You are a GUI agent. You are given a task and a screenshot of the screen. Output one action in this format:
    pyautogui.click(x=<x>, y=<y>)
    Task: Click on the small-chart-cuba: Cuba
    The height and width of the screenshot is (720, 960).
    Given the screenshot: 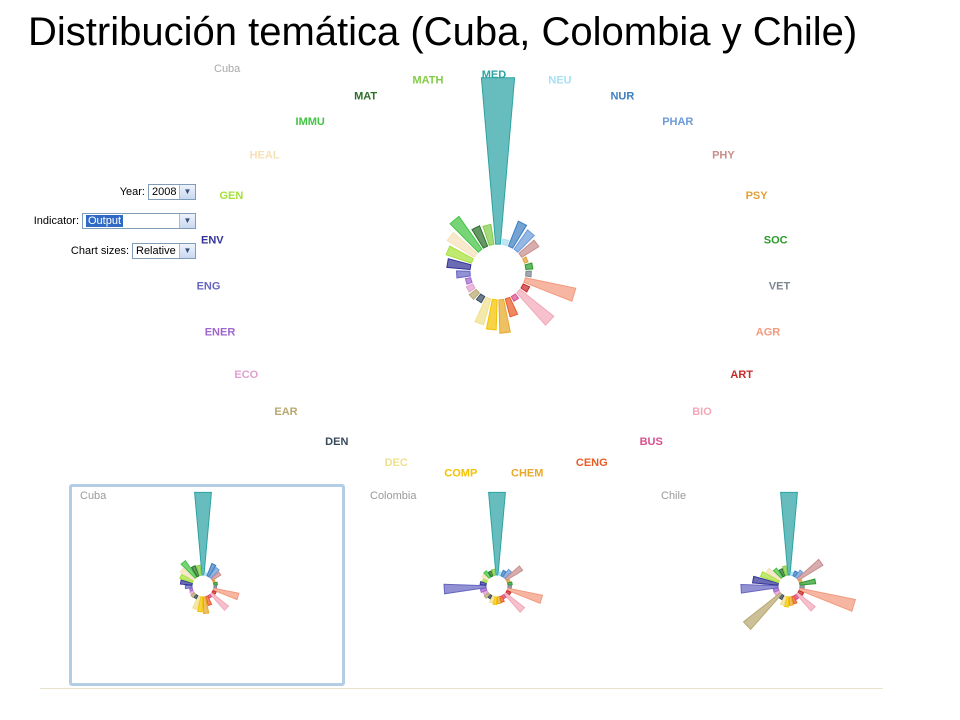 What is the action you would take?
    pyautogui.click(x=207, y=585)
    